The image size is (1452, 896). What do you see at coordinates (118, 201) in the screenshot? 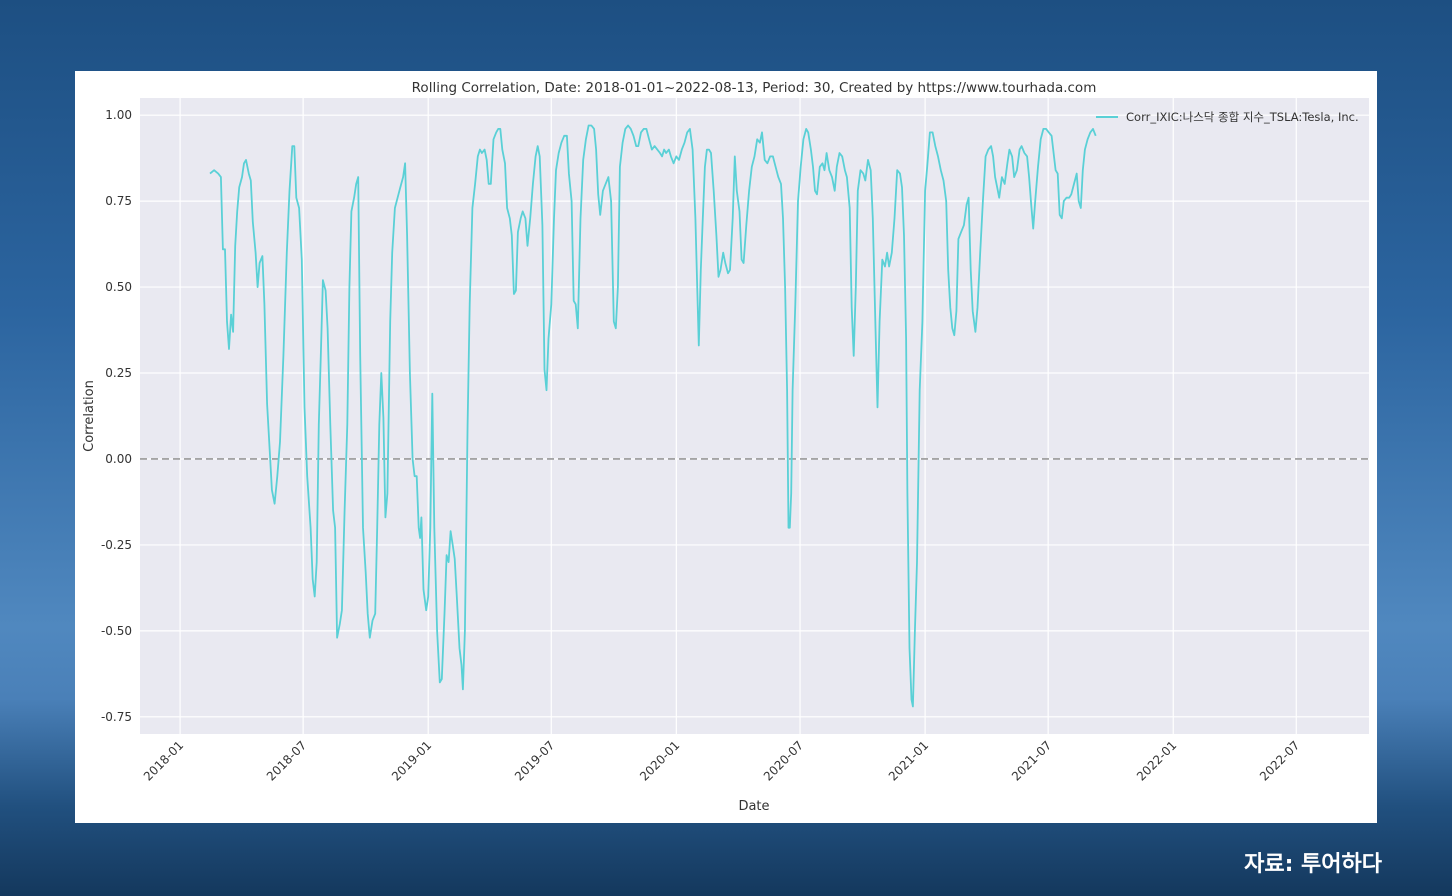
I see `y-tick-label: 0.75` at bounding box center [118, 201].